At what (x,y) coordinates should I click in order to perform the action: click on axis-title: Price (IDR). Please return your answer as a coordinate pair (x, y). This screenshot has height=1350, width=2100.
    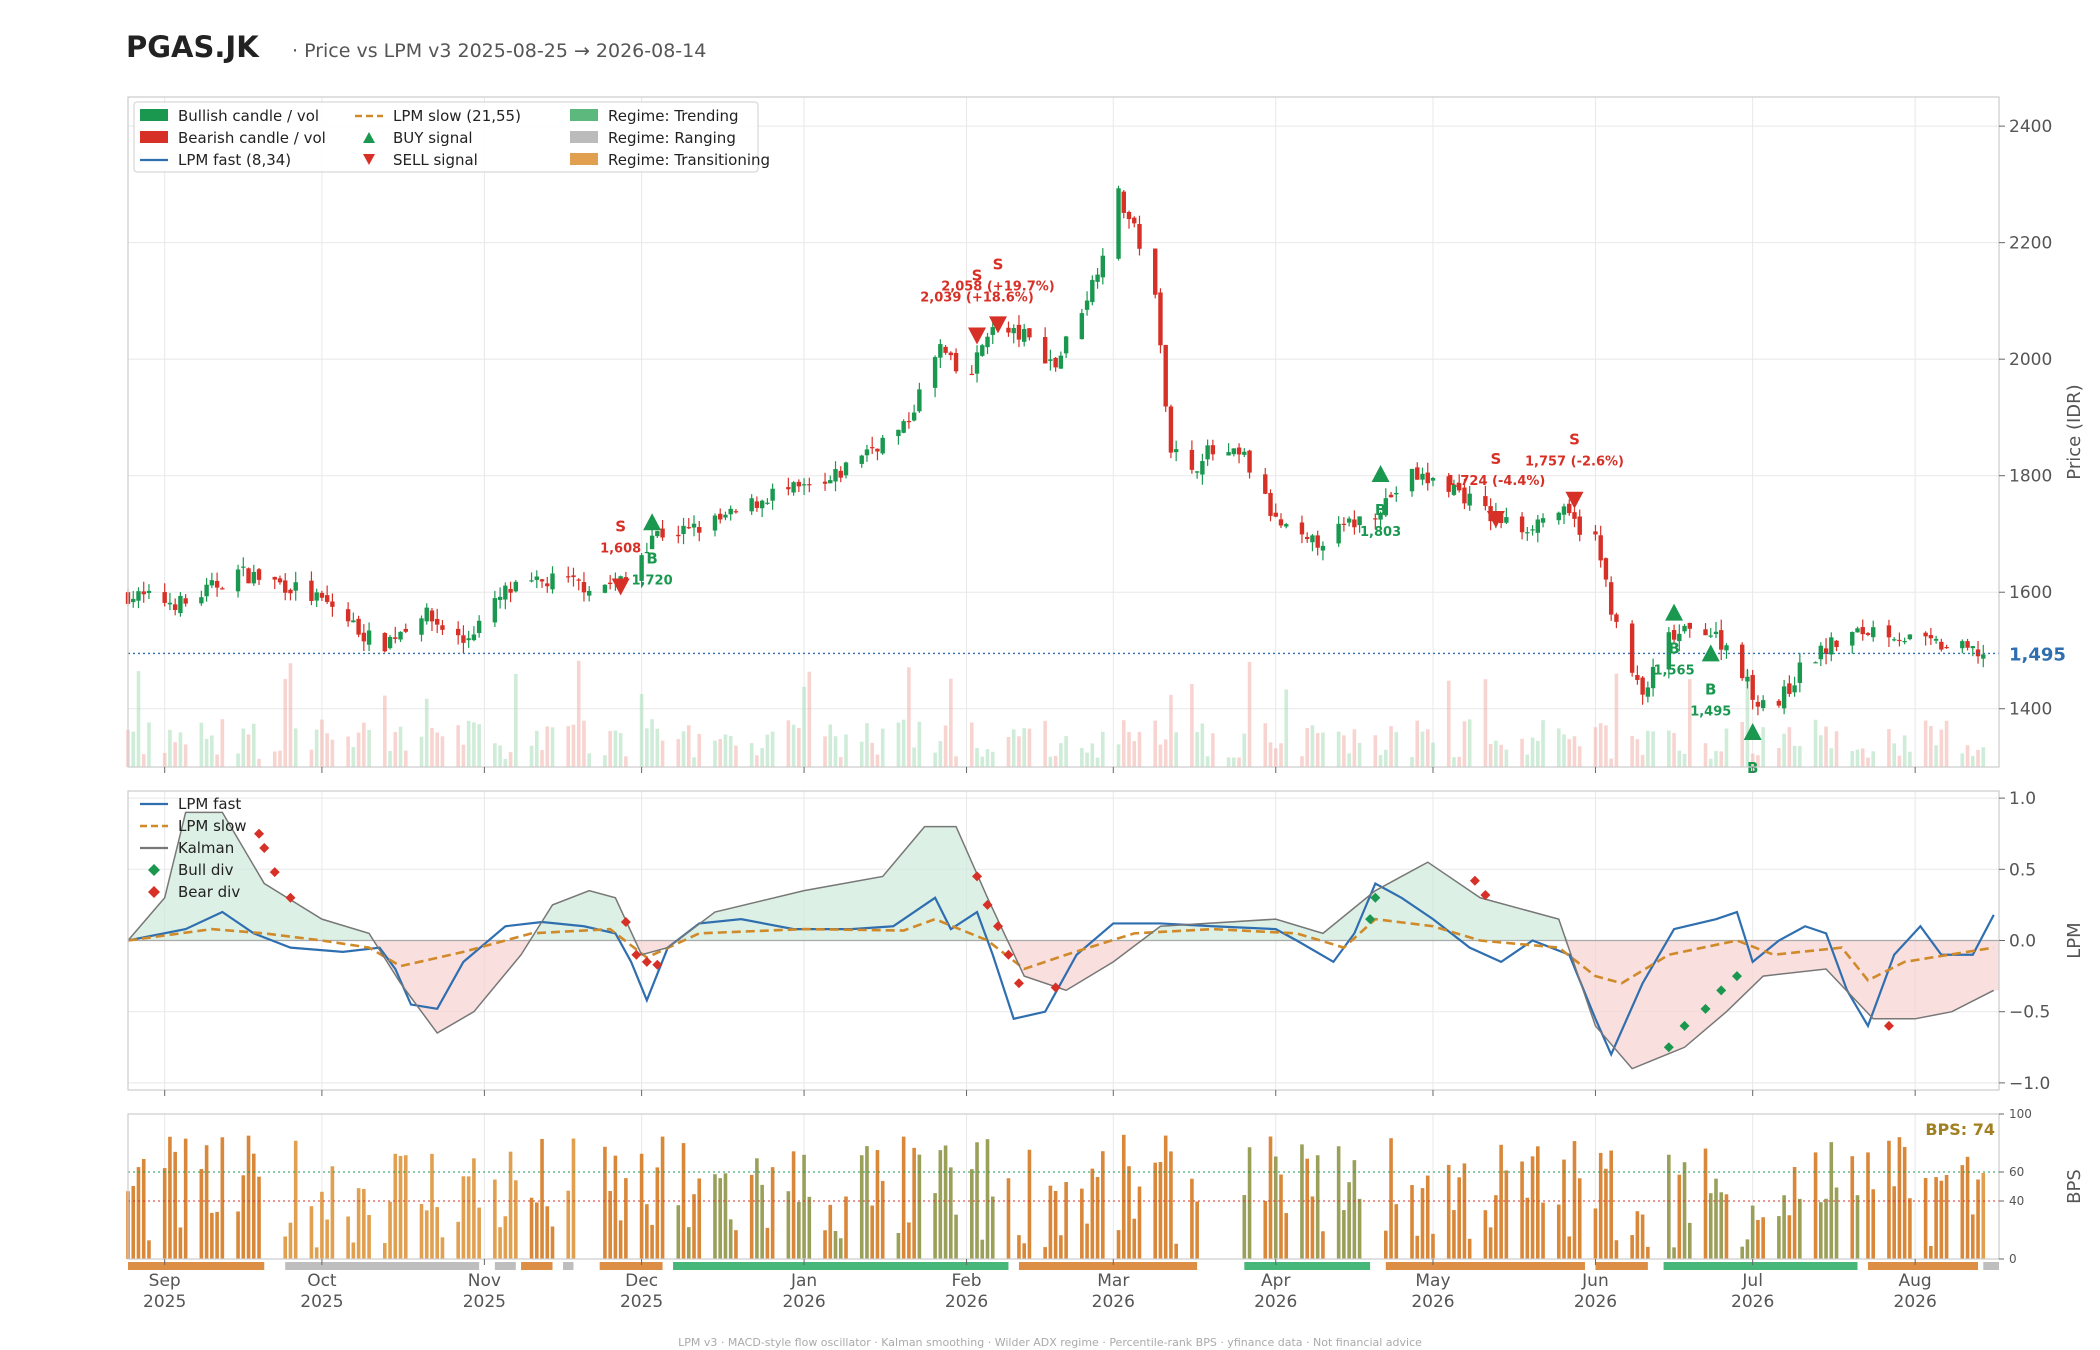
    Looking at the image, I should click on (2074, 431).